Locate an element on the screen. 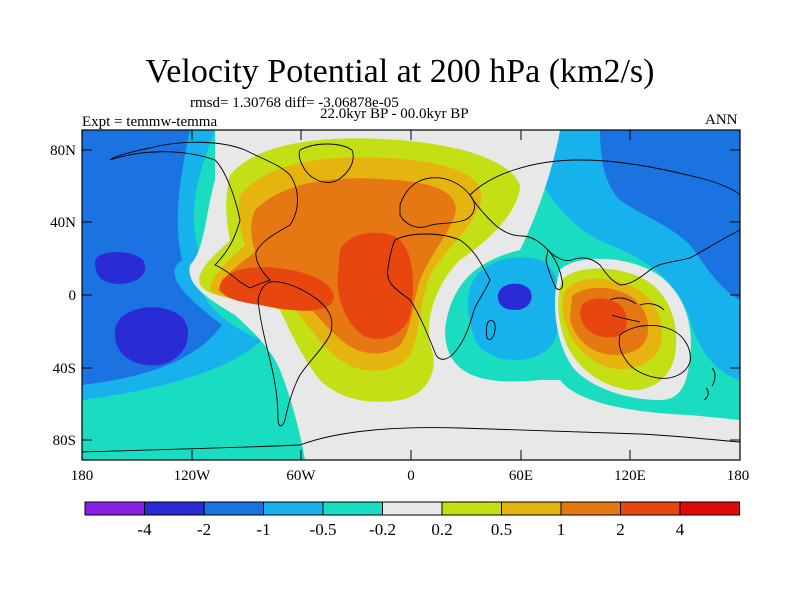 The image size is (800, 600). plot-title: Velocity Potential at 200 hPa (km2/s) is located at coordinates (400, 71).